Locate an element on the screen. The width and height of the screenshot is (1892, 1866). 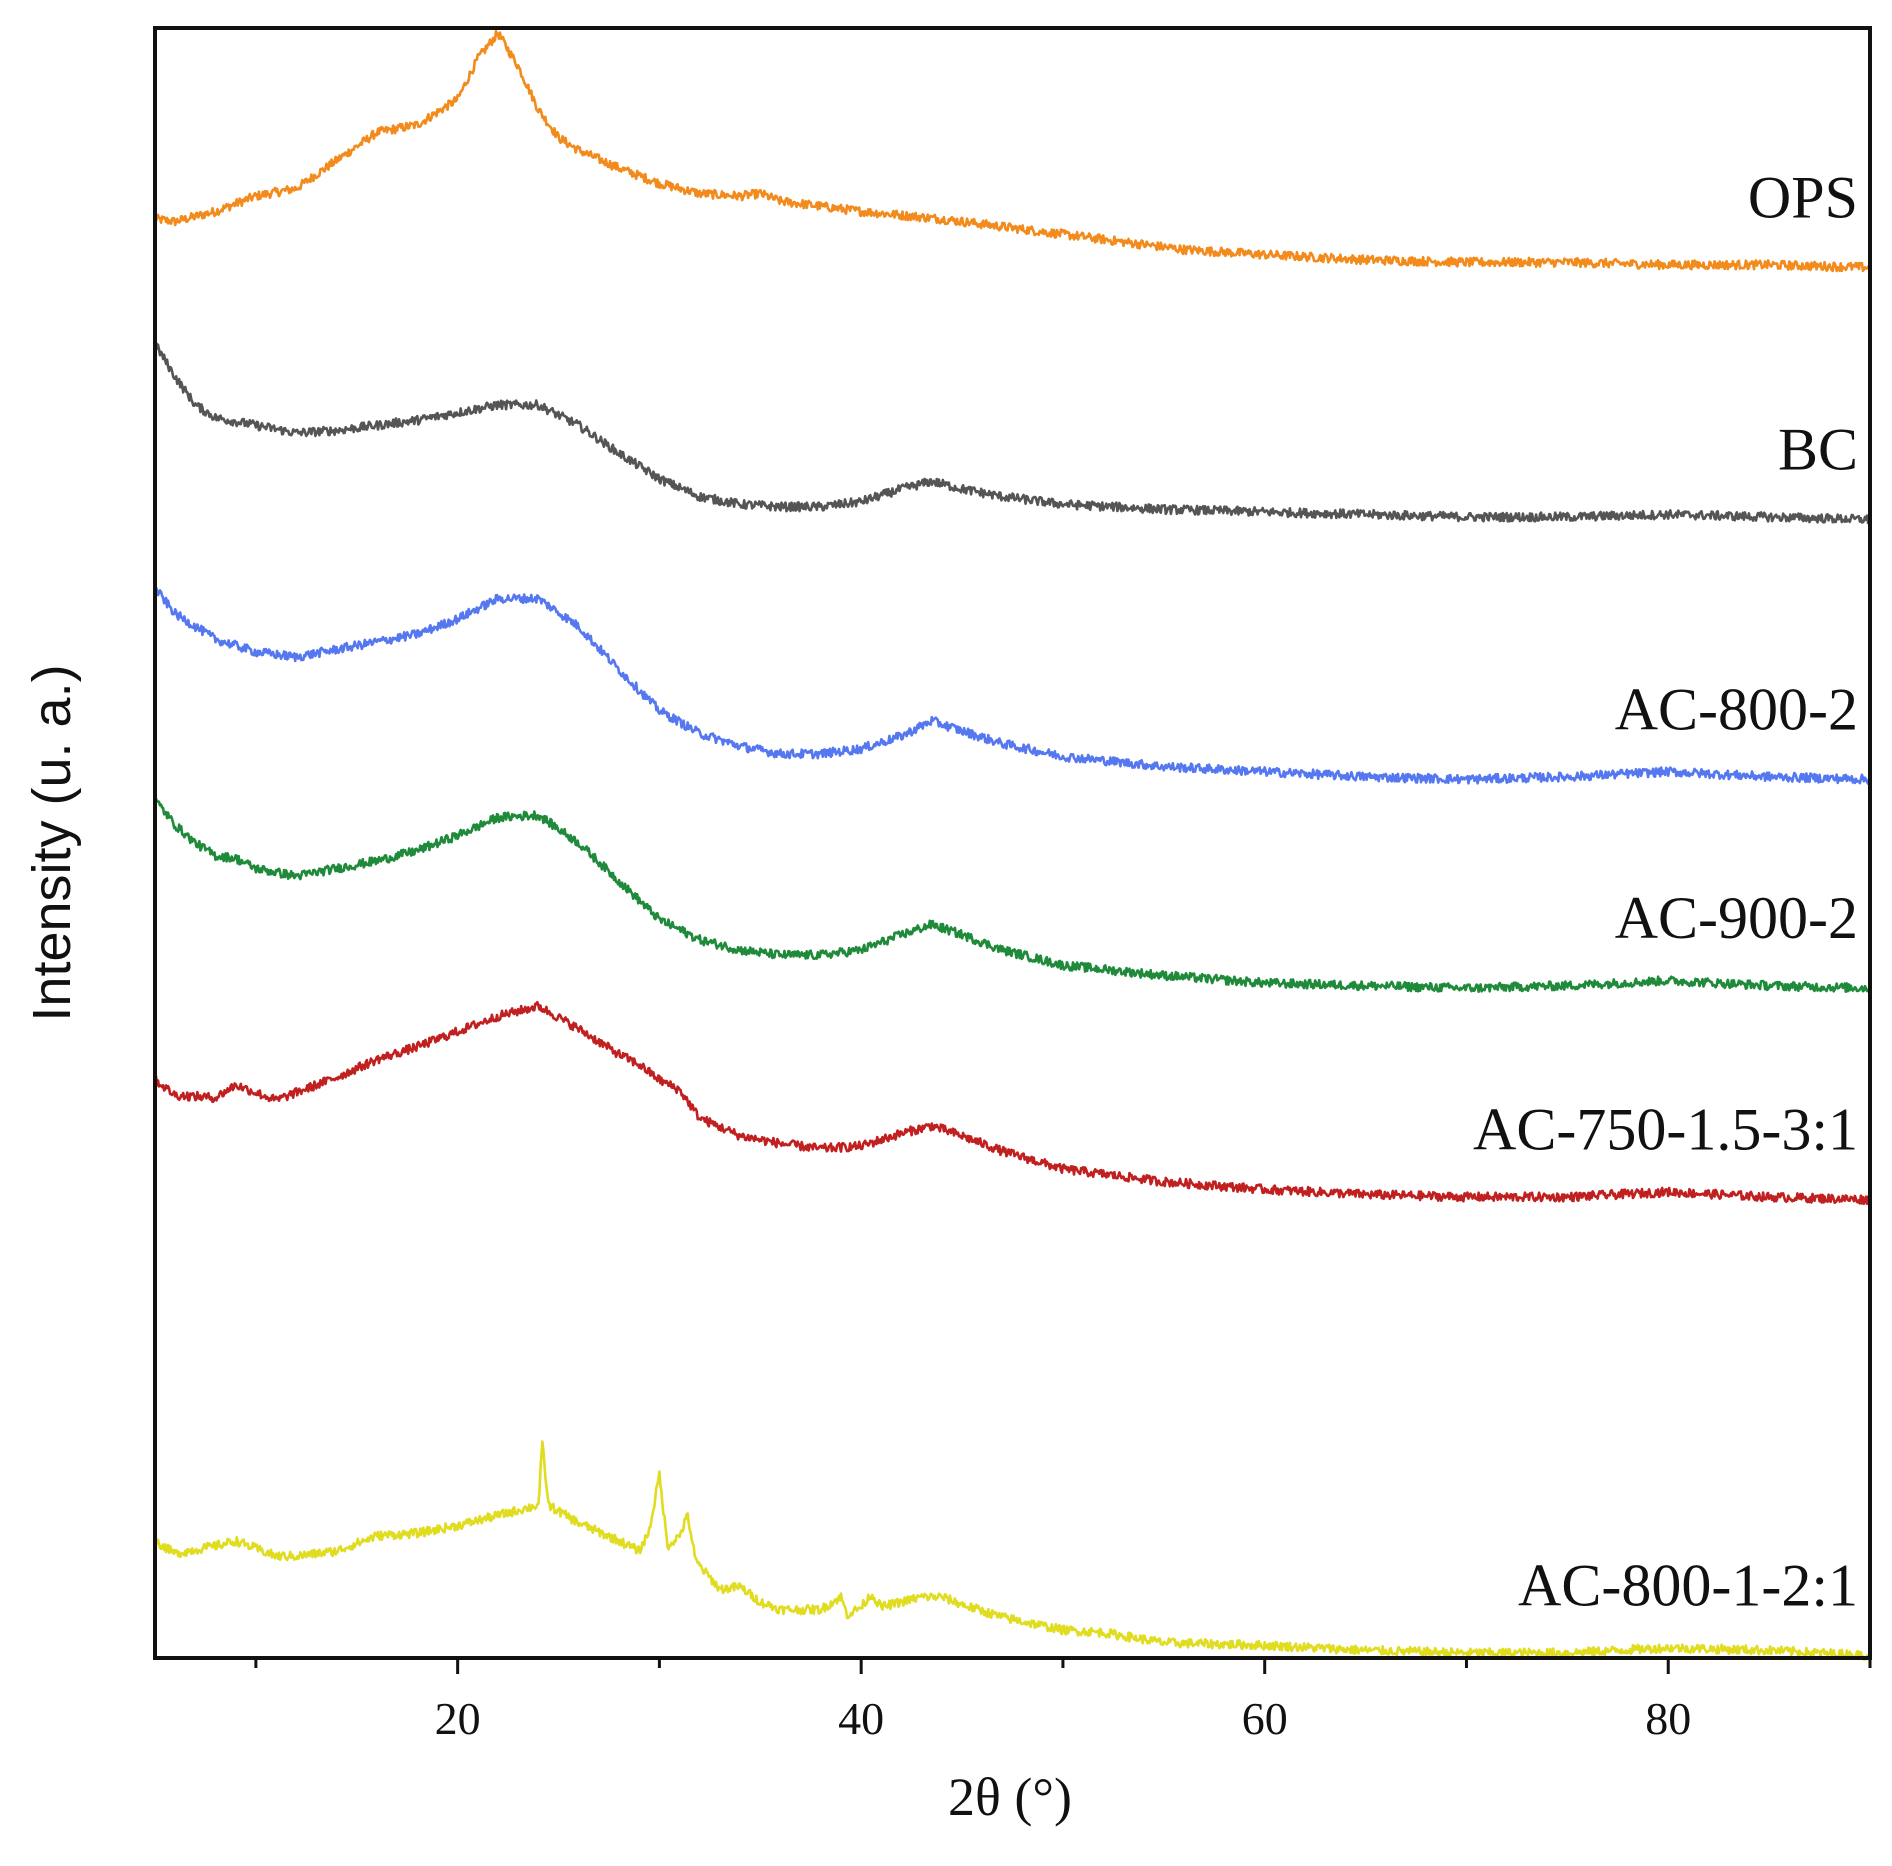
series-label-ac-800-1-2-1: AC-800-1-2:1 is located at coordinates (1688, 1585).